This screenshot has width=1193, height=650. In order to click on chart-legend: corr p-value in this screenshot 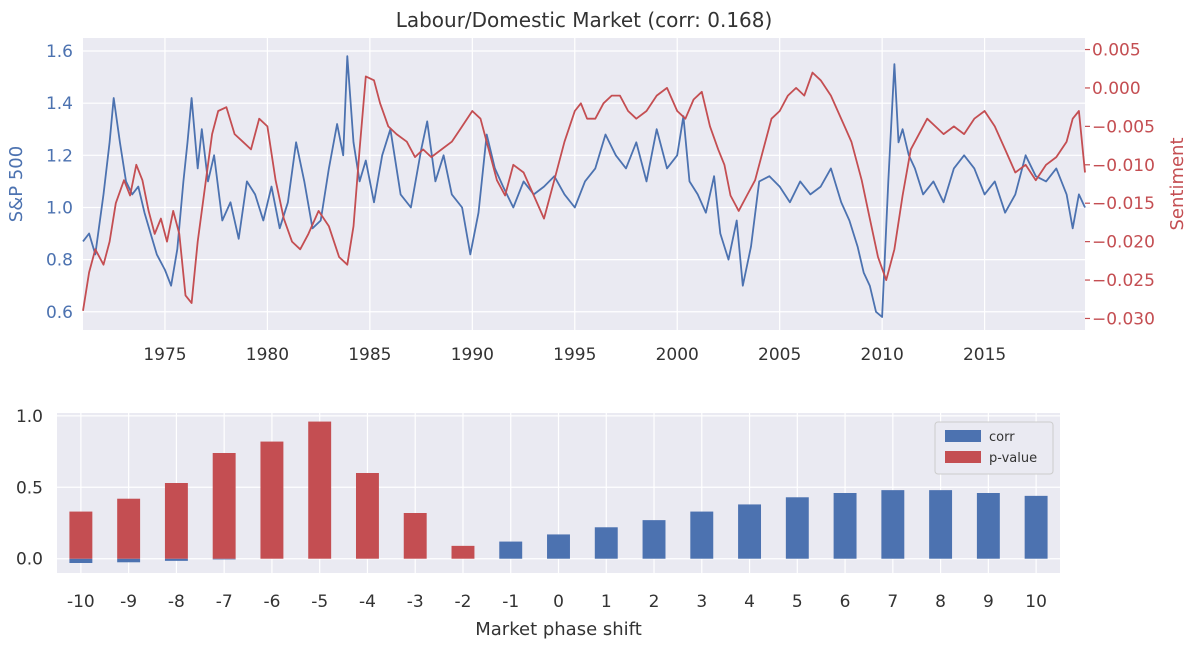, I will do `click(994, 448)`.